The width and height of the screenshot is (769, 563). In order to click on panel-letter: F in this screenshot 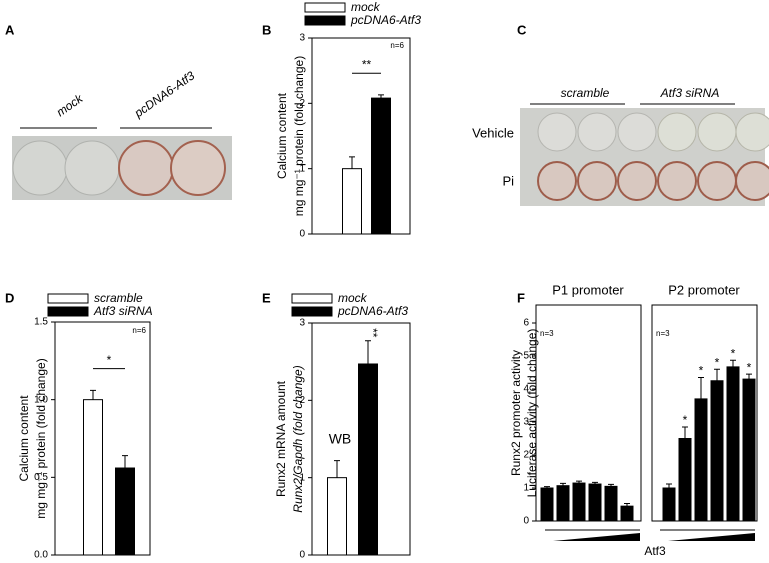, I will do `click(521, 297)`.